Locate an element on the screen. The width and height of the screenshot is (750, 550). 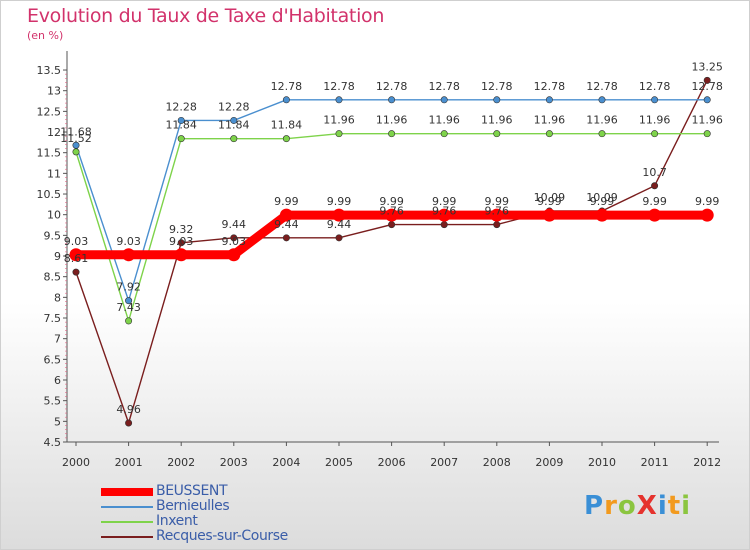
x-tick-label: 2000 is located at coordinates (76, 462).